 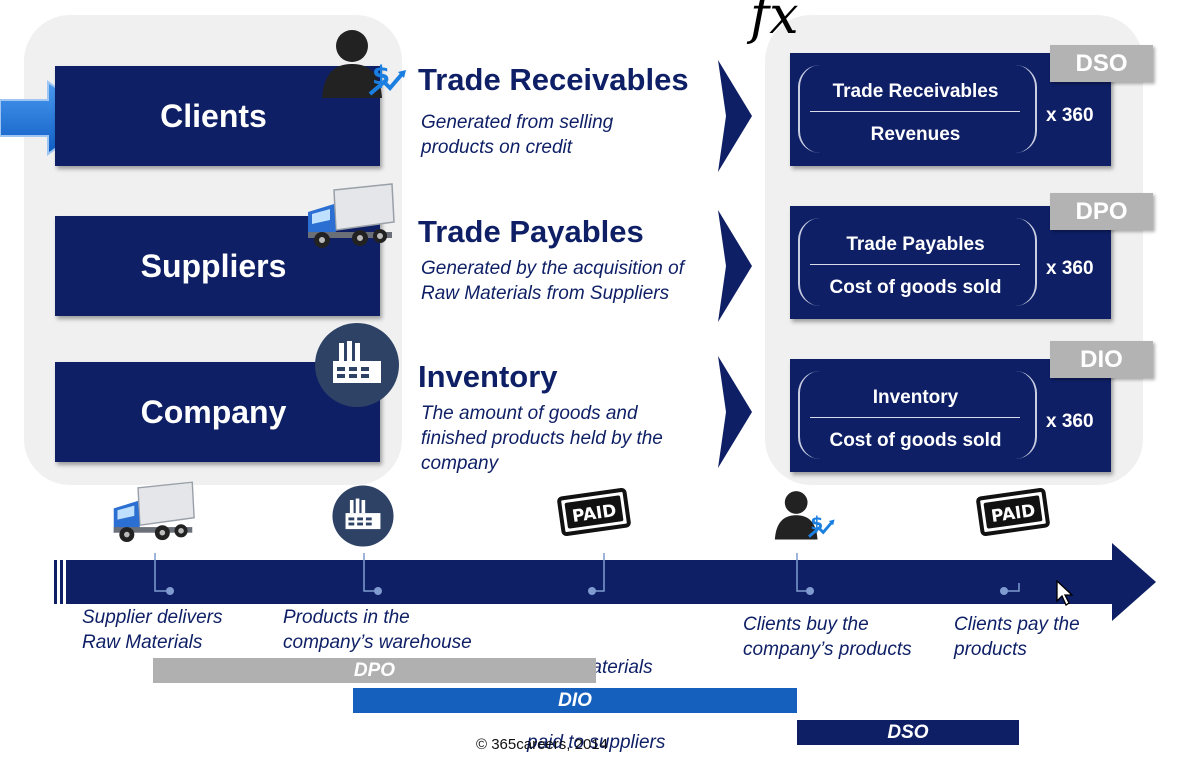 What do you see at coordinates (545, 293) in the screenshot?
I see `desc-line: Raw Materials from Suppliers` at bounding box center [545, 293].